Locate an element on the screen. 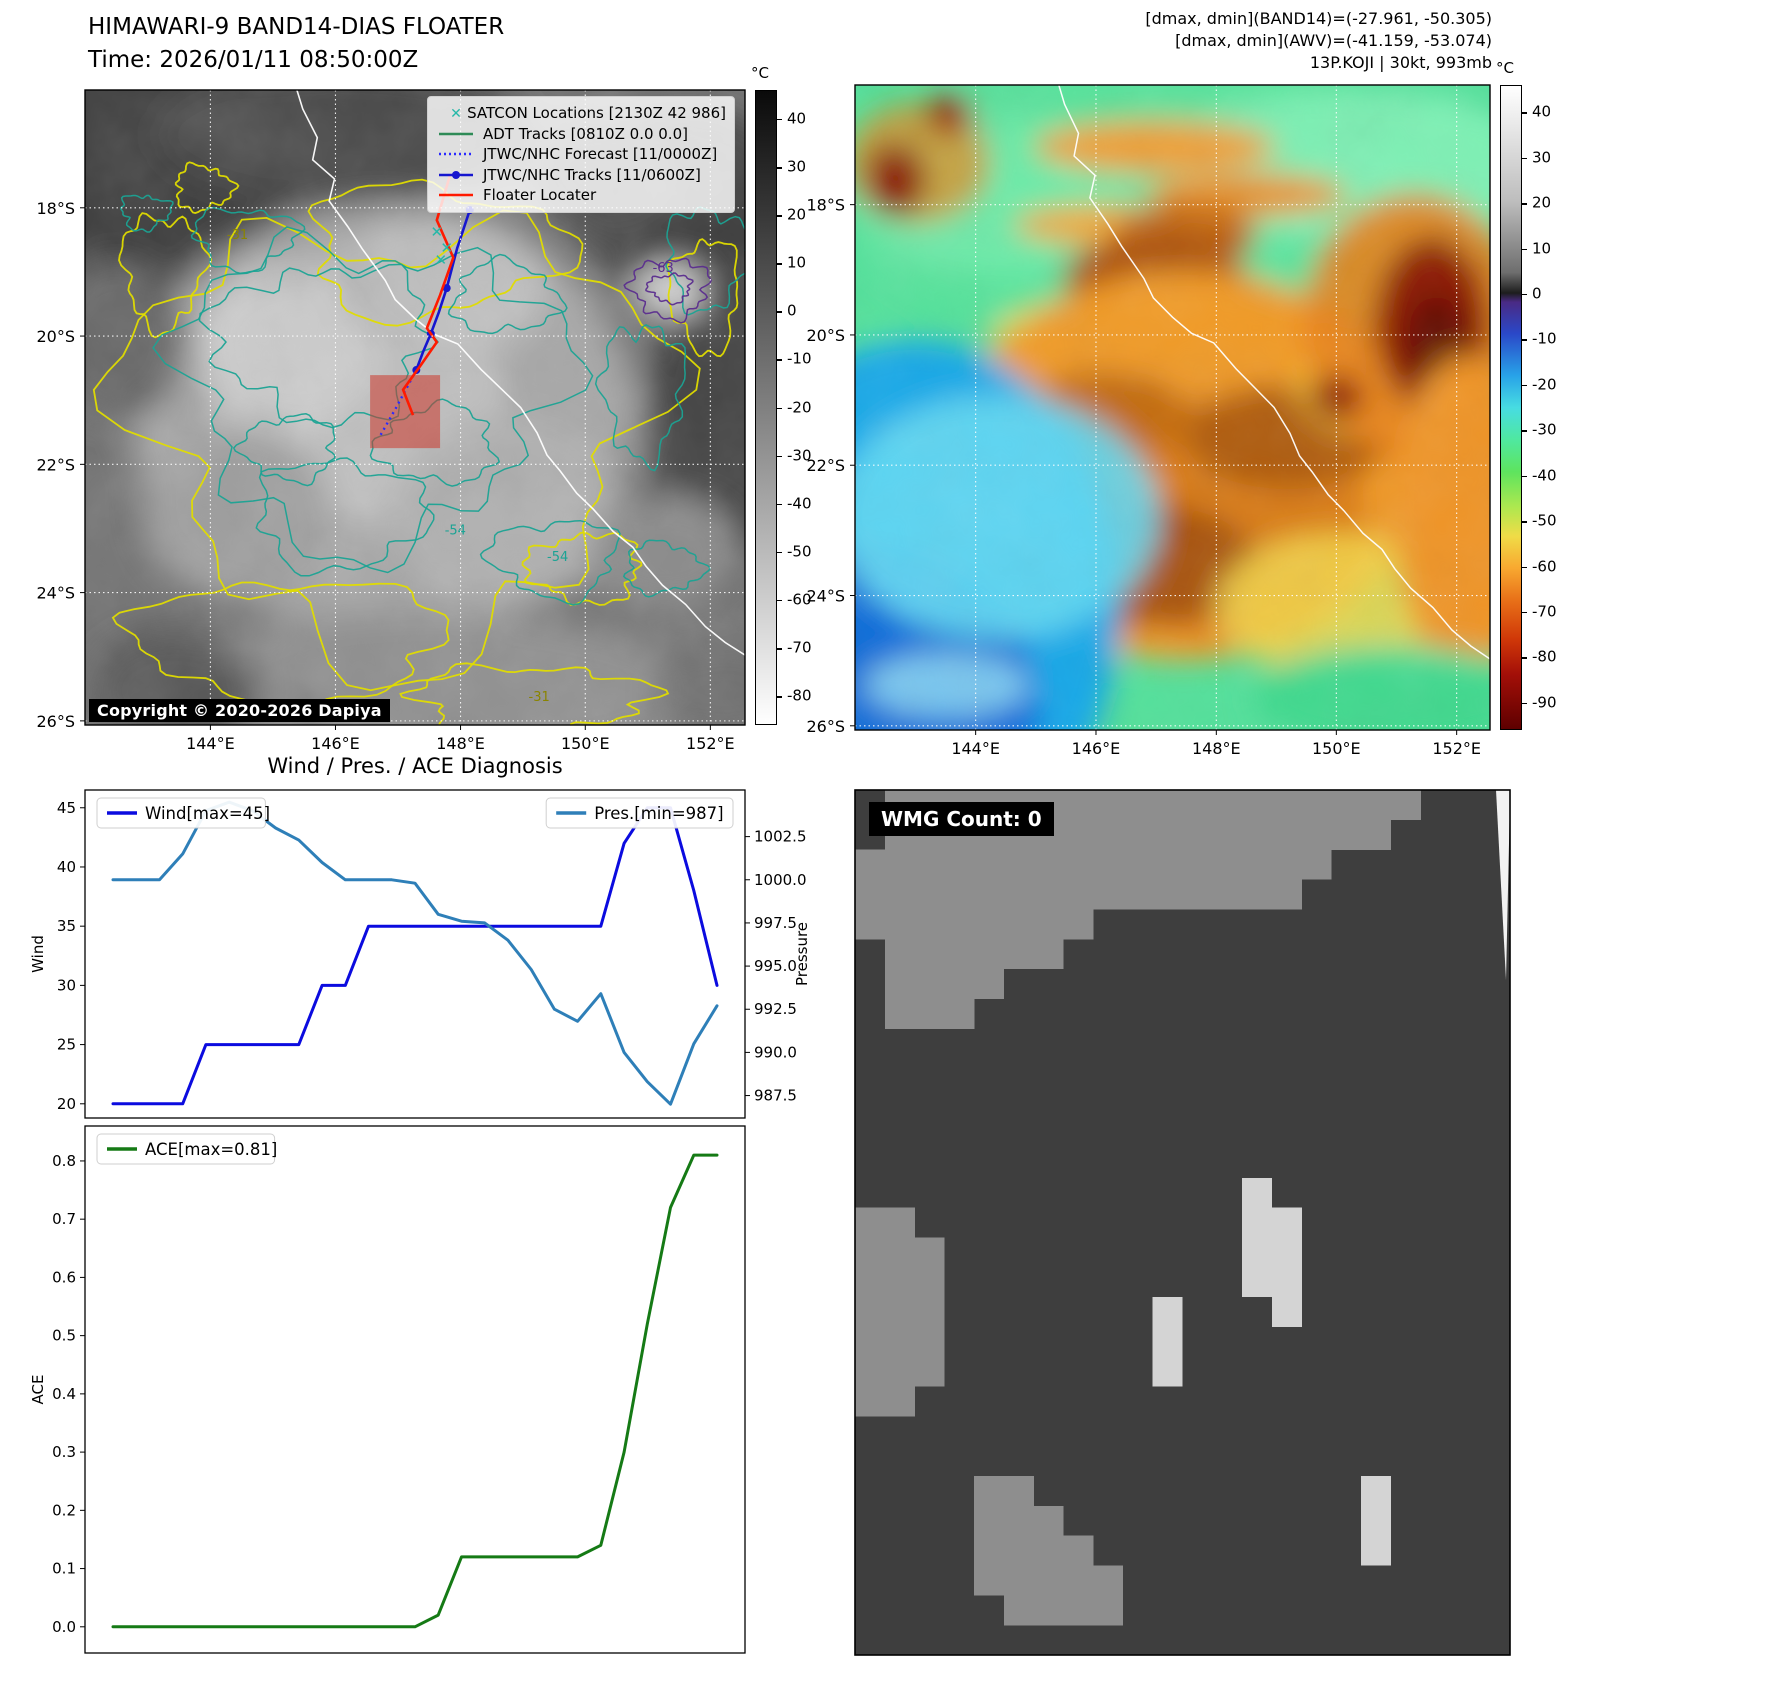 The height and width of the screenshot is (1690, 1792). y-tick-label: 0.7 is located at coordinates (64, 1219).